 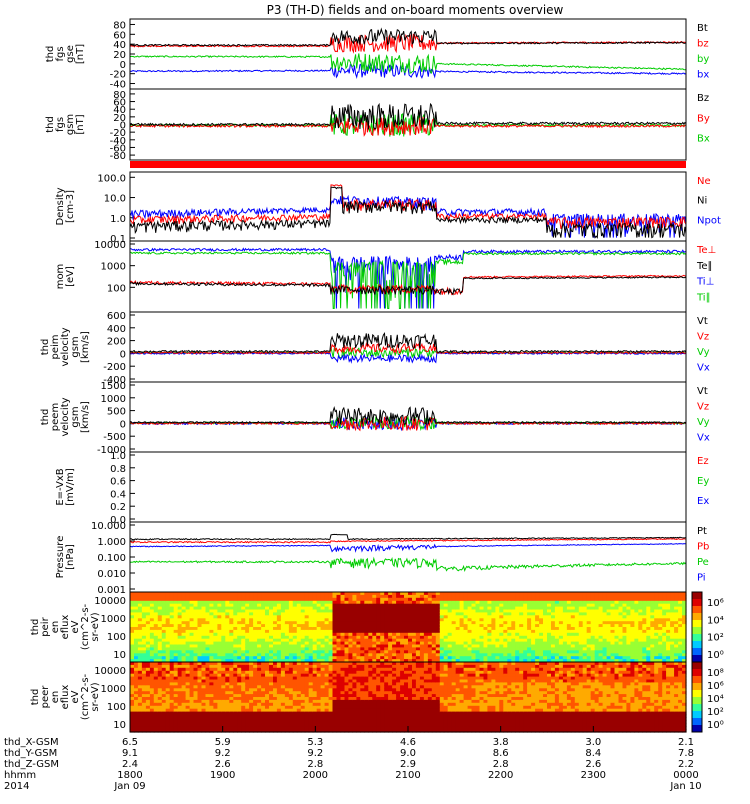 I want to click on legend-Pt: Pt, so click(x=702, y=531).